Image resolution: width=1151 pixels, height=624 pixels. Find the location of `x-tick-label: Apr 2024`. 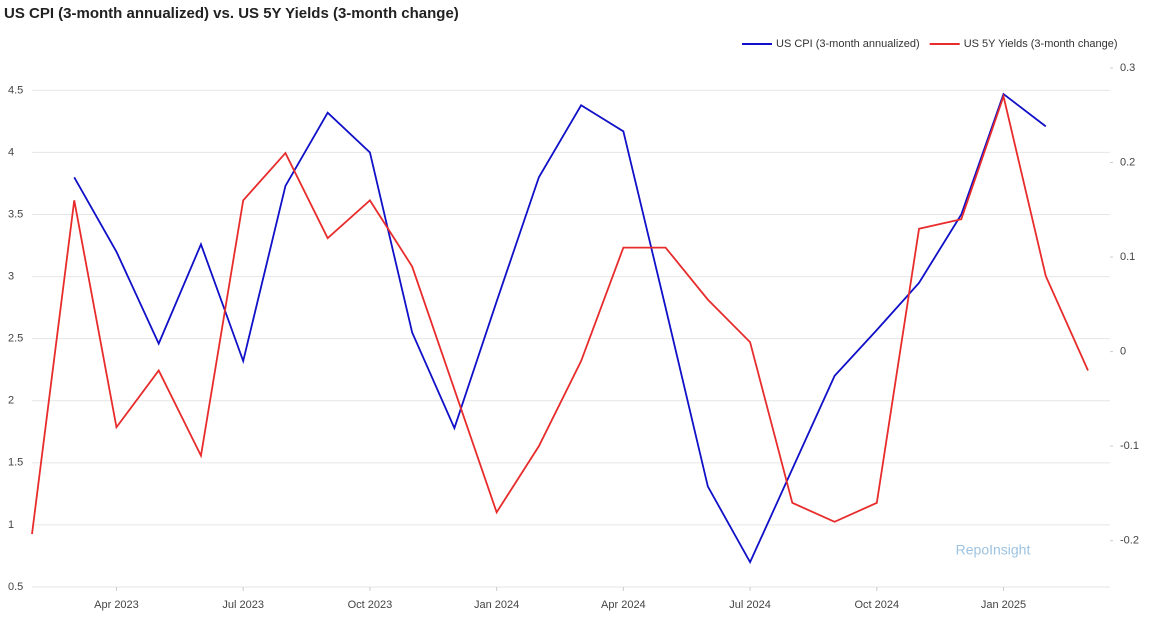

x-tick-label: Apr 2024 is located at coordinates (623, 605).